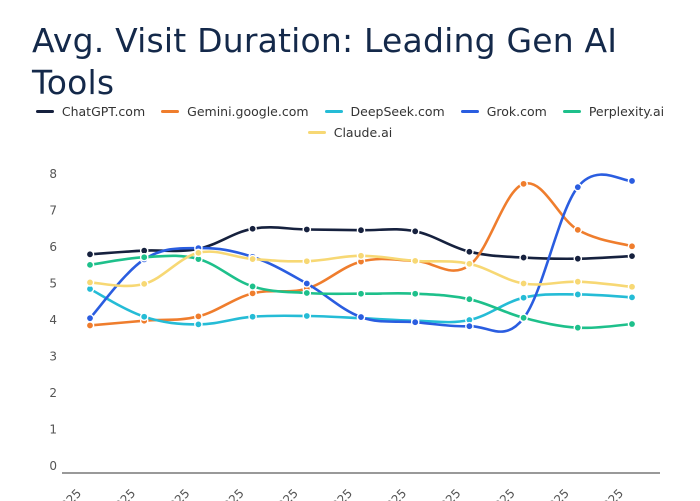 Image resolution: width=700 pixels, height=501 pixels. I want to click on legend-item-grok-com: Grok.com, so click(503, 111).